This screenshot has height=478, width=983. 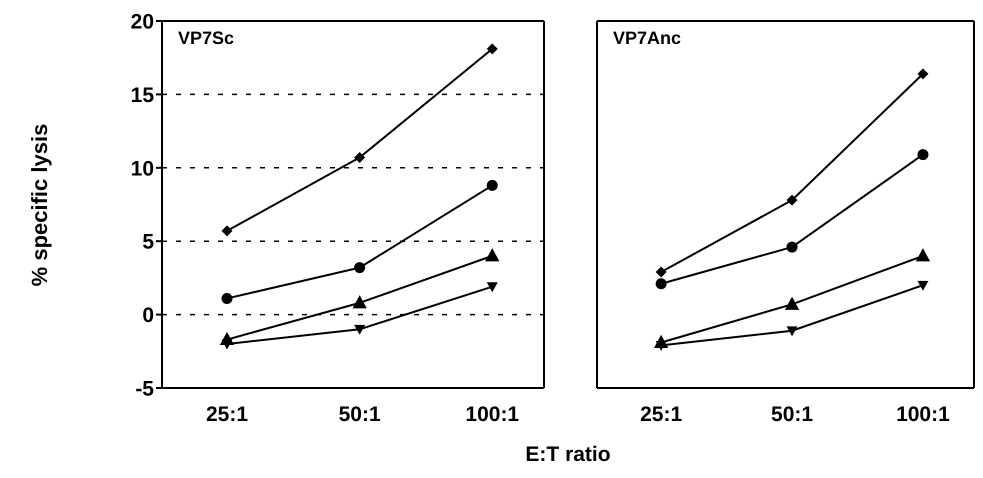 I want to click on chart-title: VP7Sc, so click(x=206, y=38).